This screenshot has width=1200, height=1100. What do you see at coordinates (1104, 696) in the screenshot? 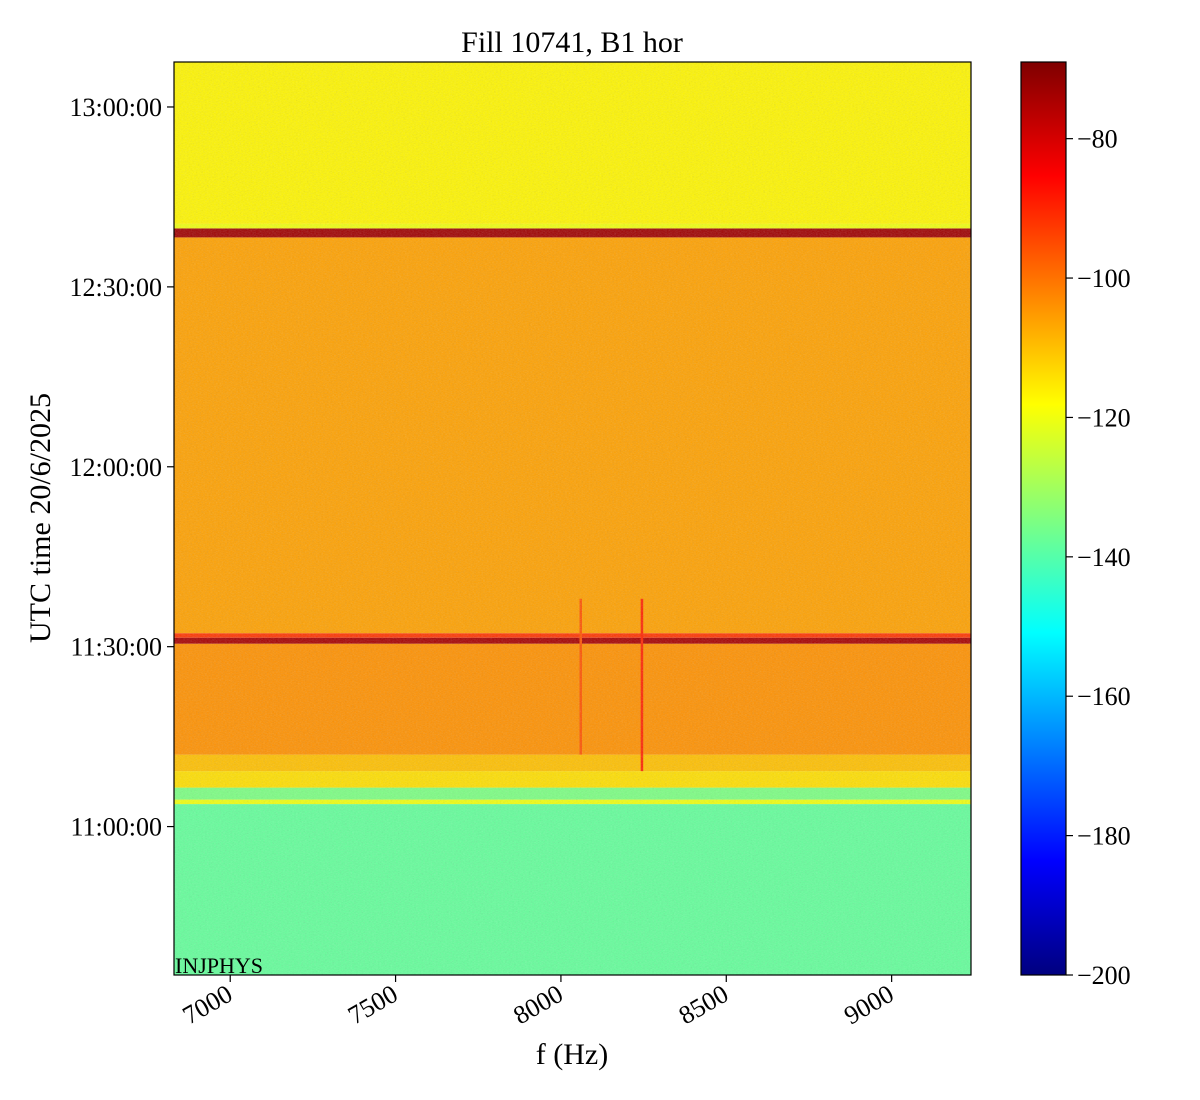
I see `colorbar-tick-label: −160` at bounding box center [1104, 696].